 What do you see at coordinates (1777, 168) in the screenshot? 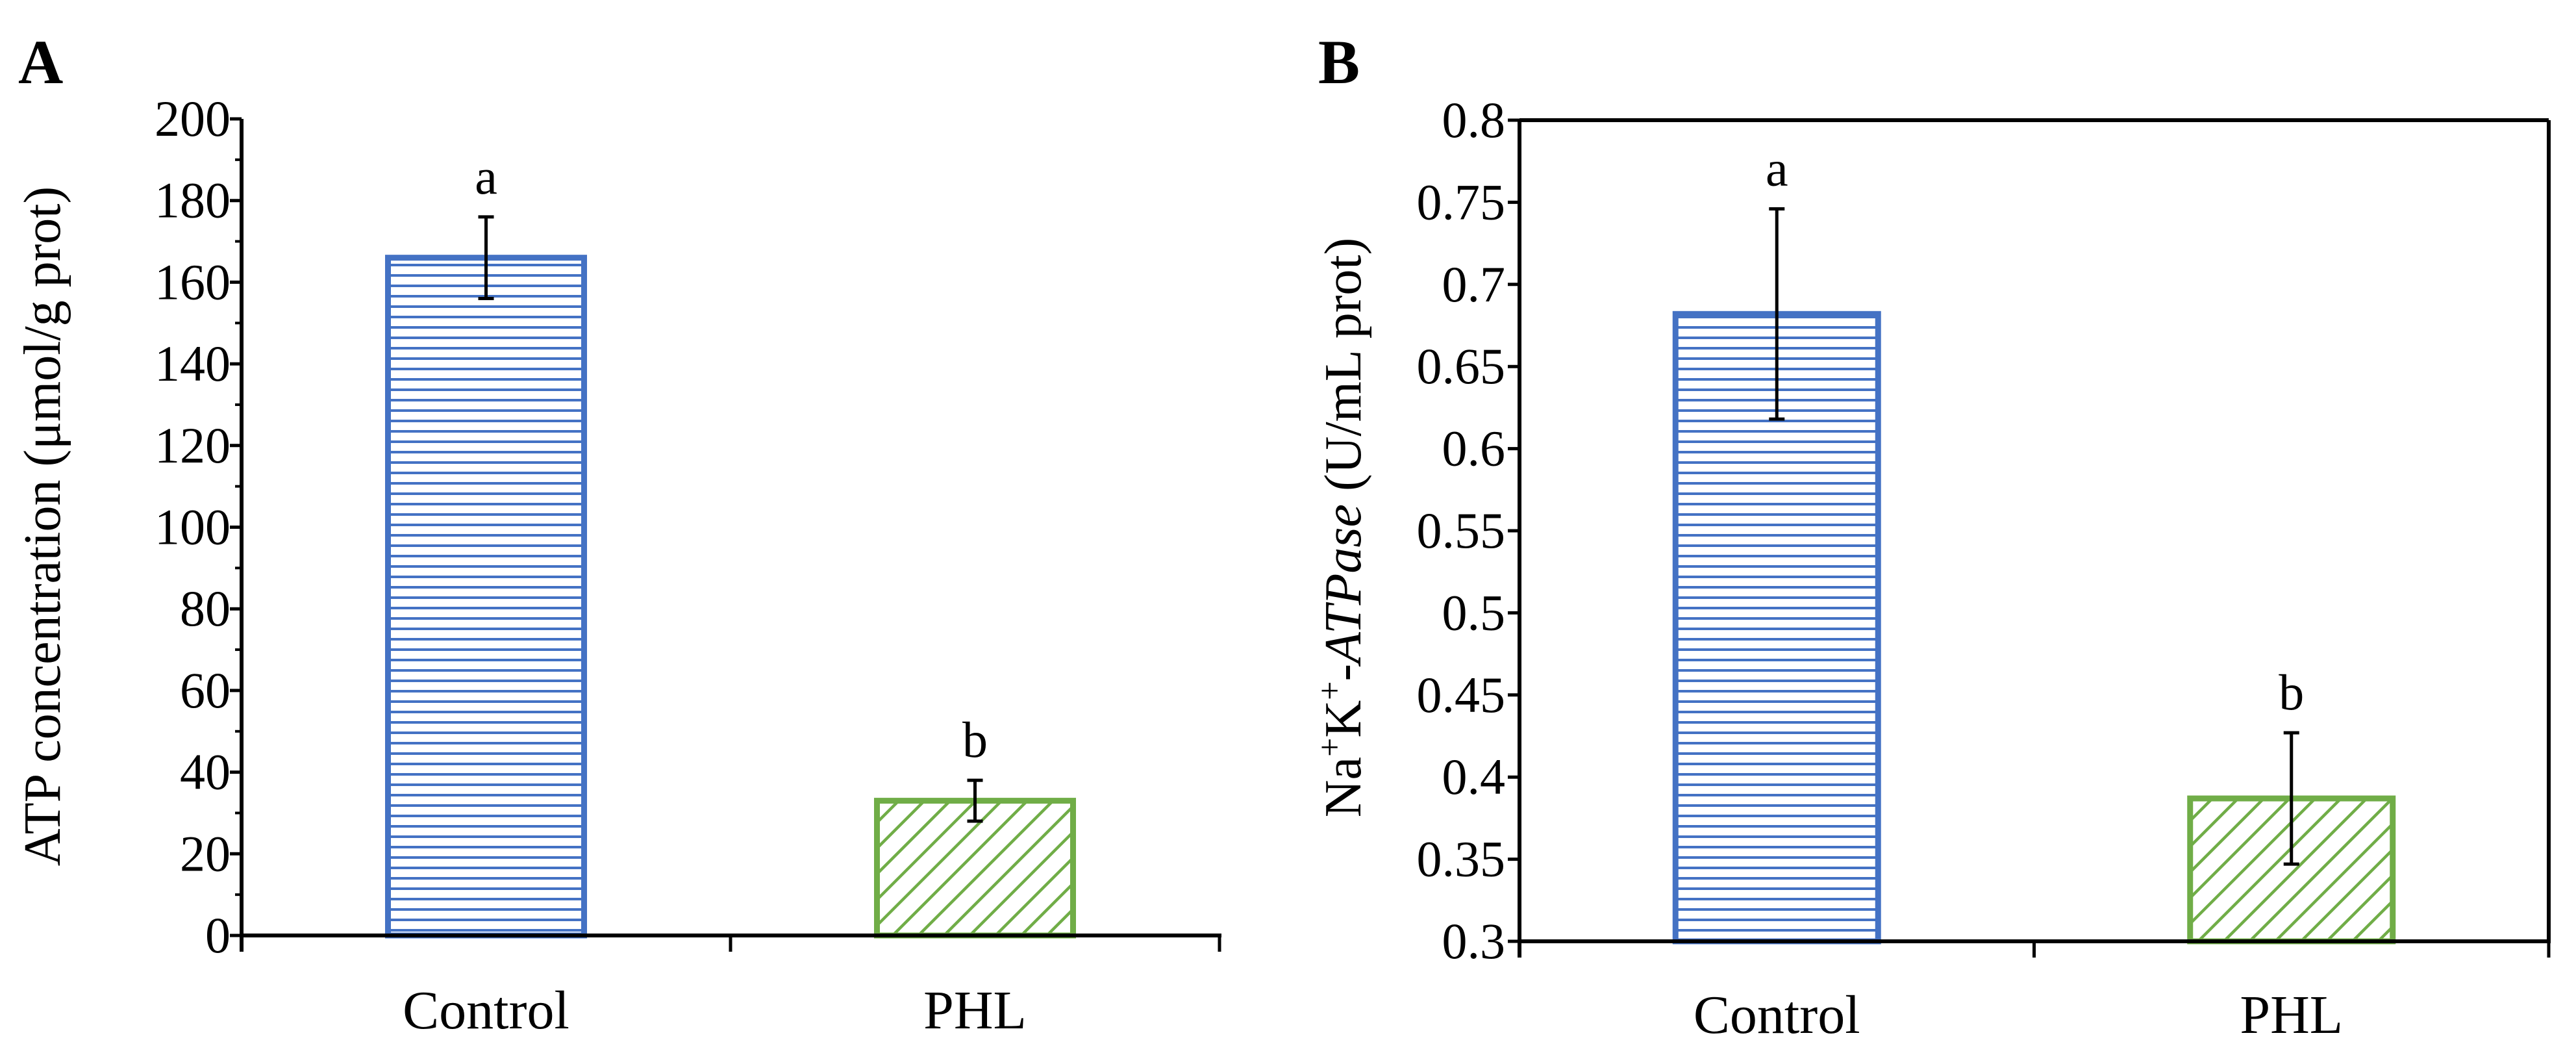
I see `significance-label-b-control: a` at bounding box center [1777, 168].